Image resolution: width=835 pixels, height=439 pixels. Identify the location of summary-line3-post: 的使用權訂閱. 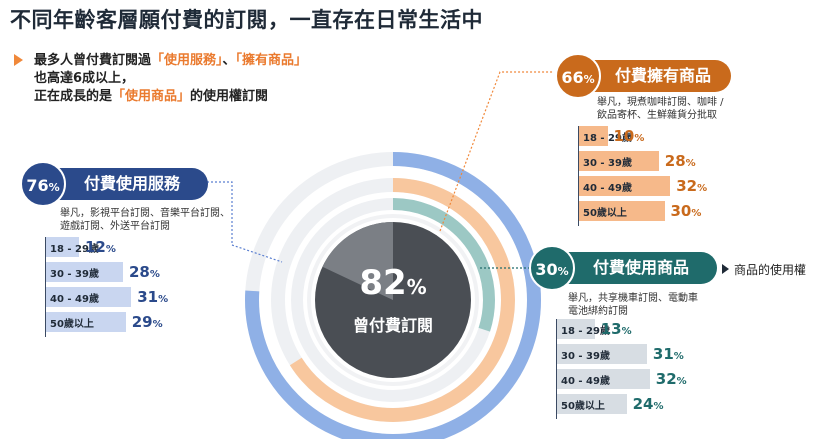
(229, 96).